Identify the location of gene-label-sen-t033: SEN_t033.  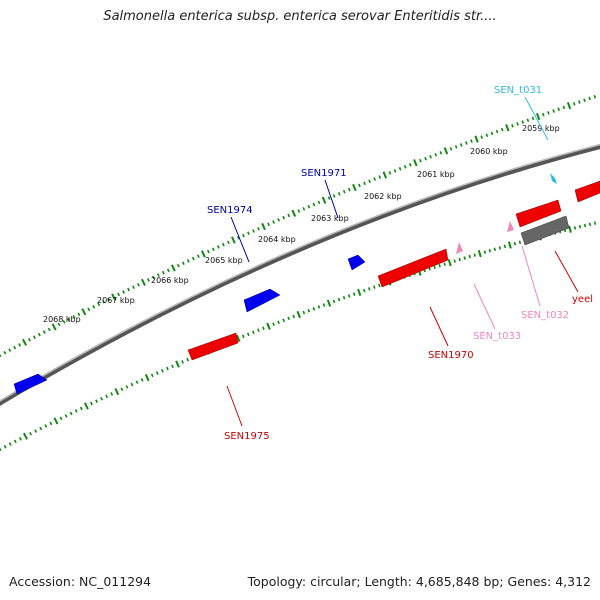
(497, 336).